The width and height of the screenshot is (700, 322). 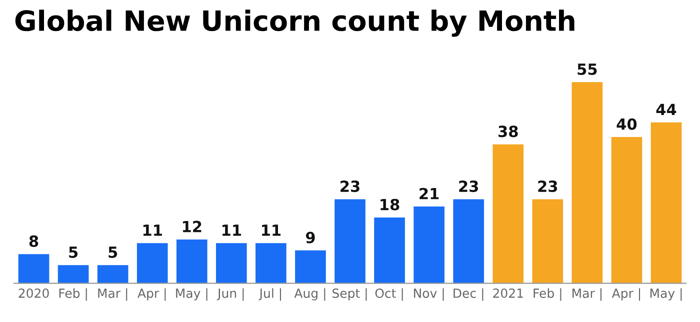 I want to click on data-label: 38, so click(x=508, y=132).